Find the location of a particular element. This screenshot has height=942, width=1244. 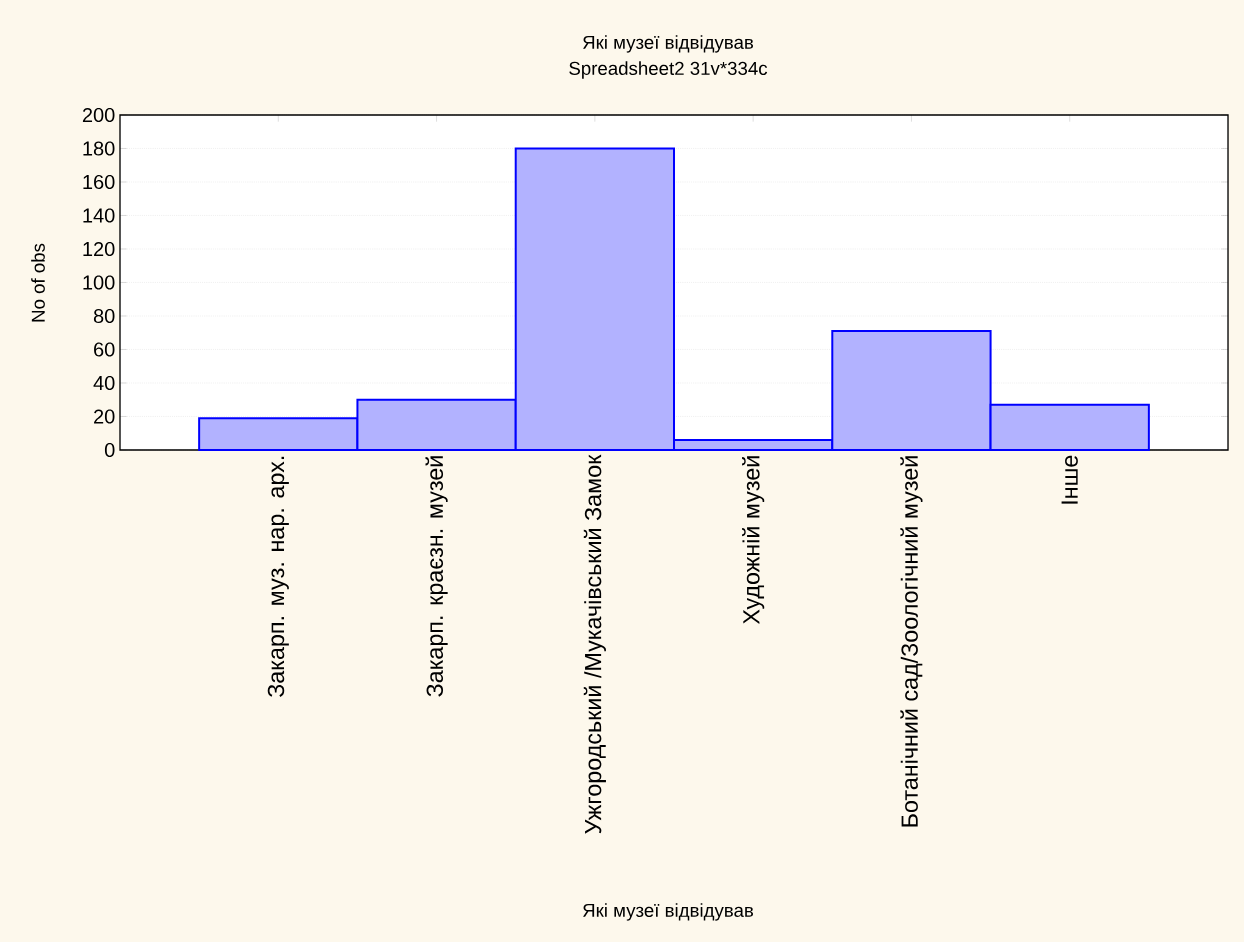

x-tick-label: Ботанічний сад/Зоологічний музей is located at coordinates (911, 641).